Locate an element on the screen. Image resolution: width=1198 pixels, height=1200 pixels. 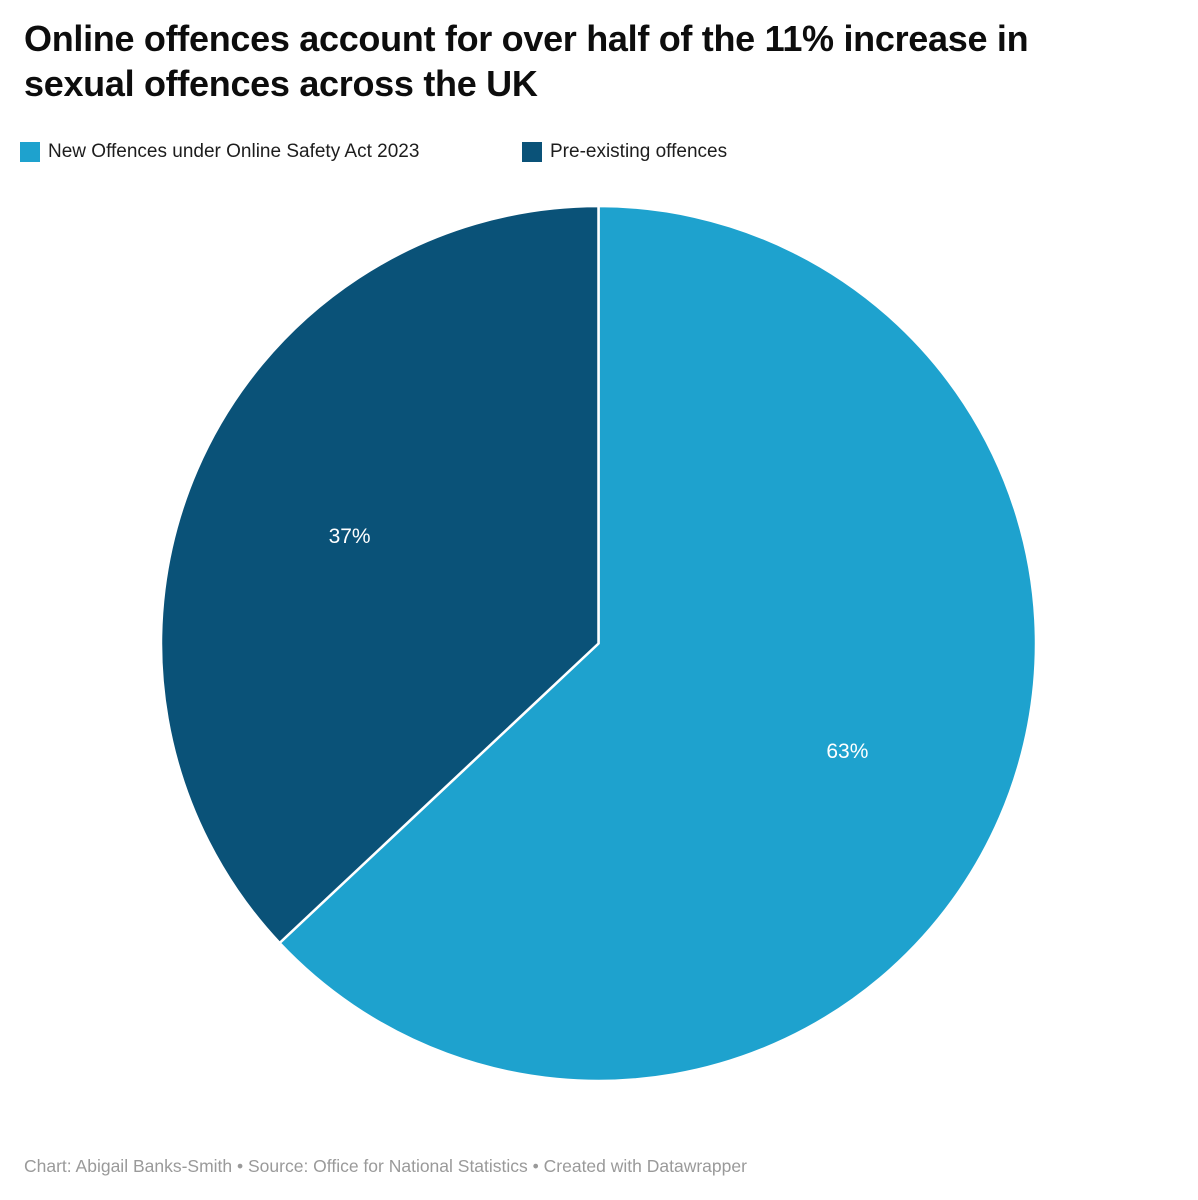
legend-item-pre-existing: Pre-existing offences is located at coordinates (624, 152).